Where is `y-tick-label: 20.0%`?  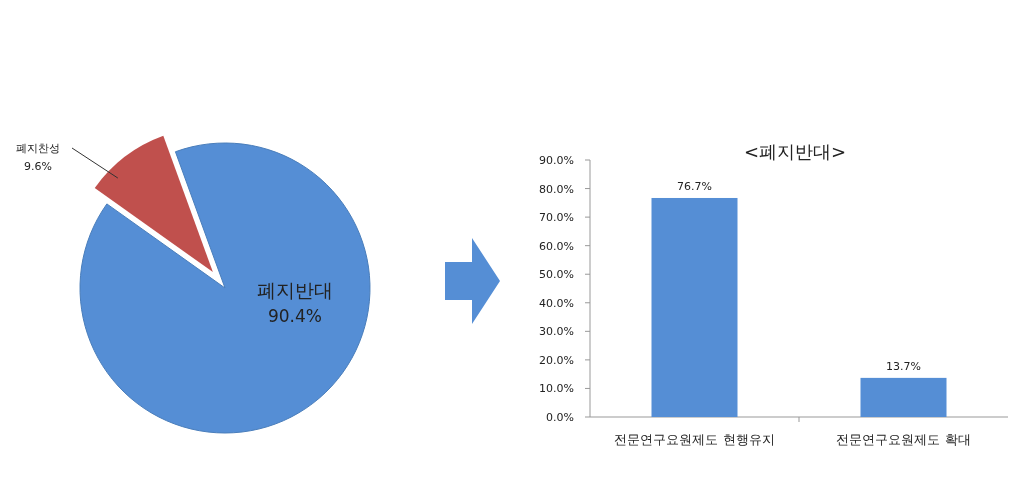 y-tick-label: 20.0% is located at coordinates (556, 360).